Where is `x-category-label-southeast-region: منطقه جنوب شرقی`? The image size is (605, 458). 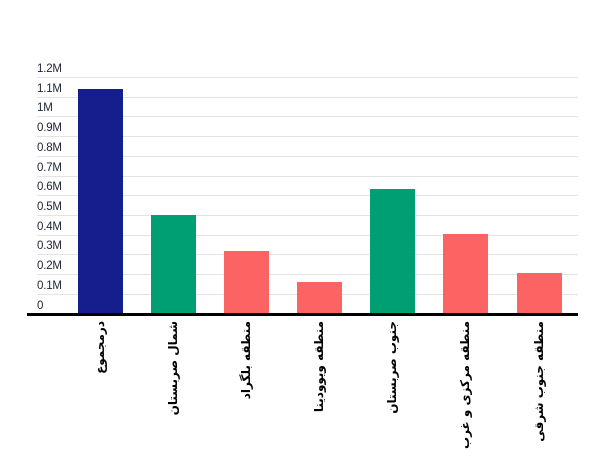 x-category-label-southeast-region: منطقه جنوب شرقی is located at coordinates (538, 381).